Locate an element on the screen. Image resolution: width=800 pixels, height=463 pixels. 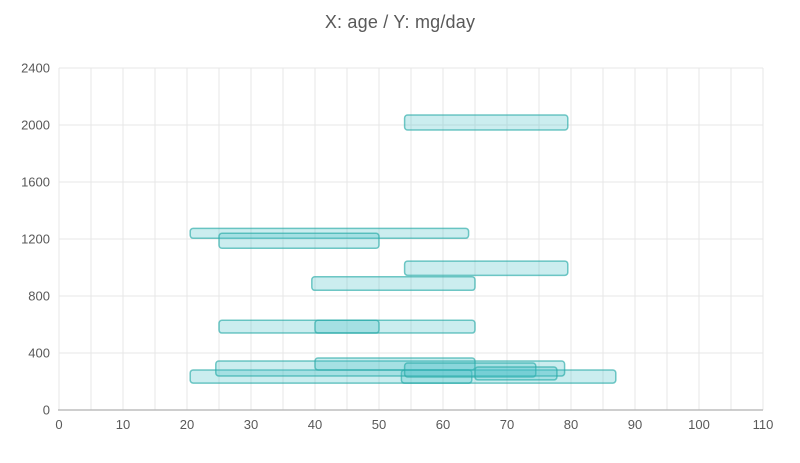
y-tick-label: 400 is located at coordinates (39, 353).